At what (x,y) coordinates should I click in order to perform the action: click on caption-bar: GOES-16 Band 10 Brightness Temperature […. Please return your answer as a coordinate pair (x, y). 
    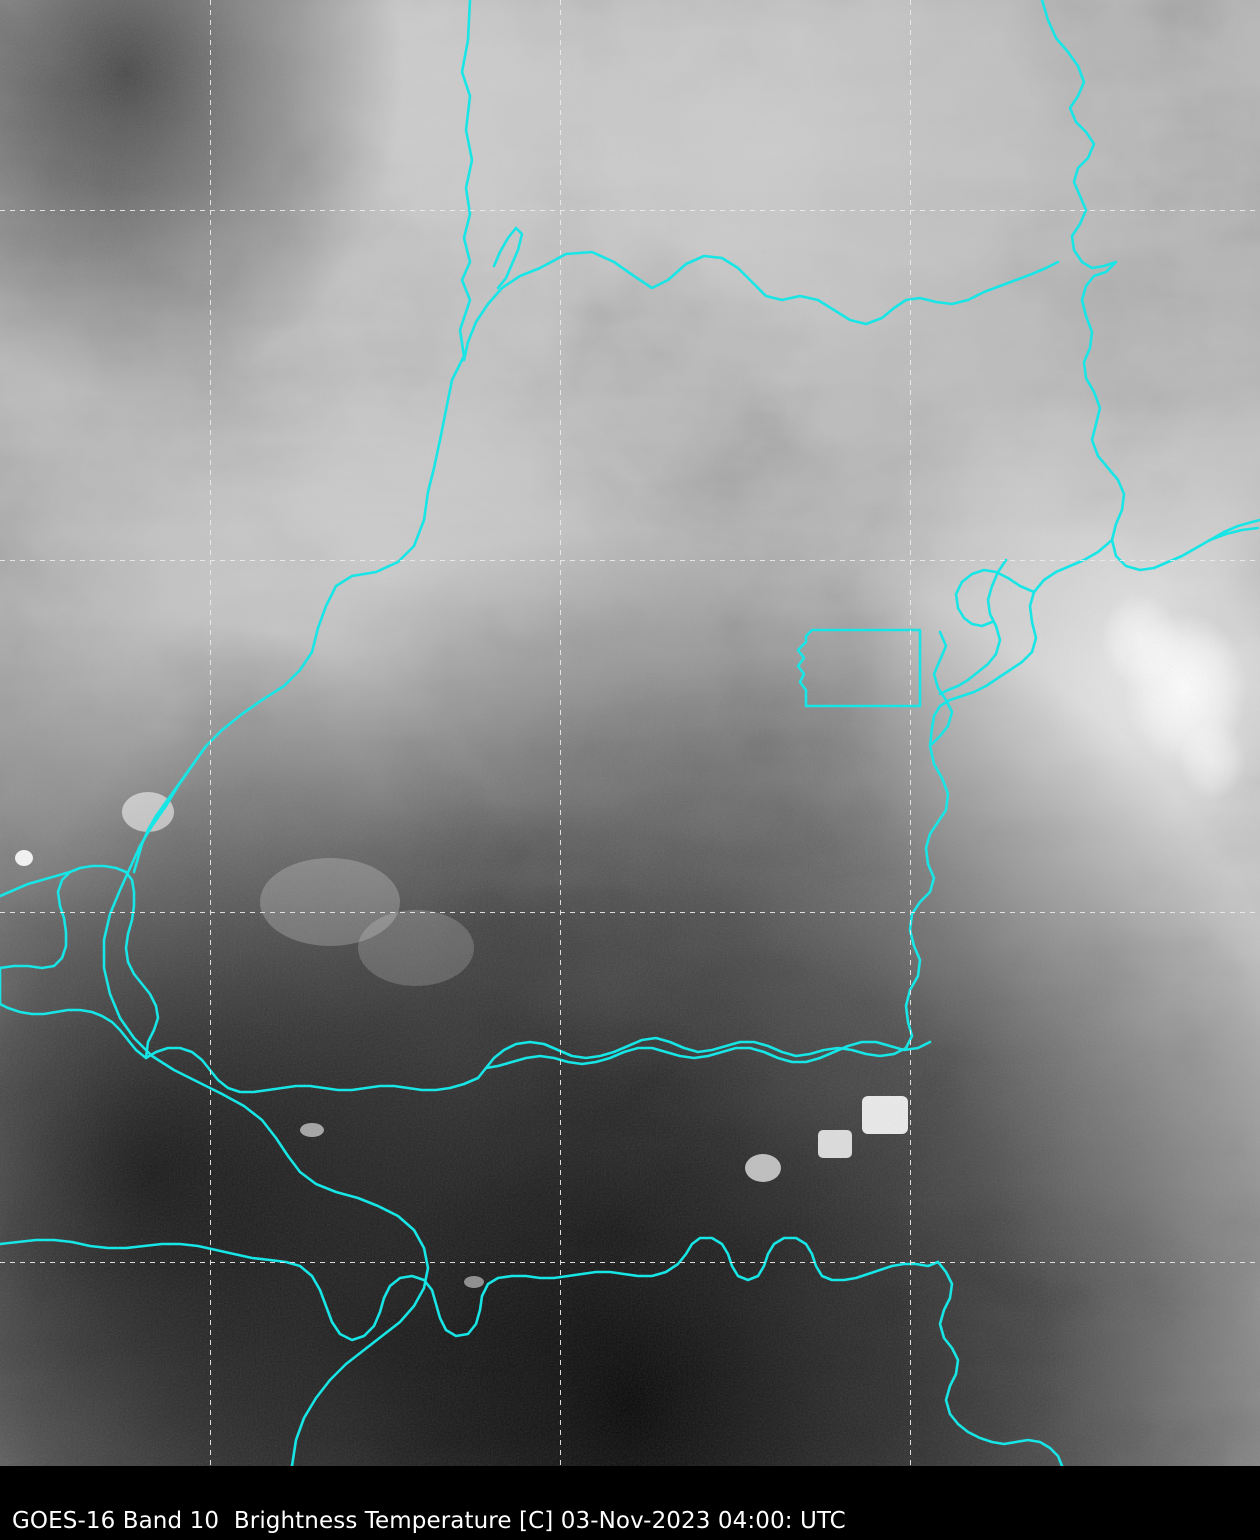
    Looking at the image, I should click on (630, 1503).